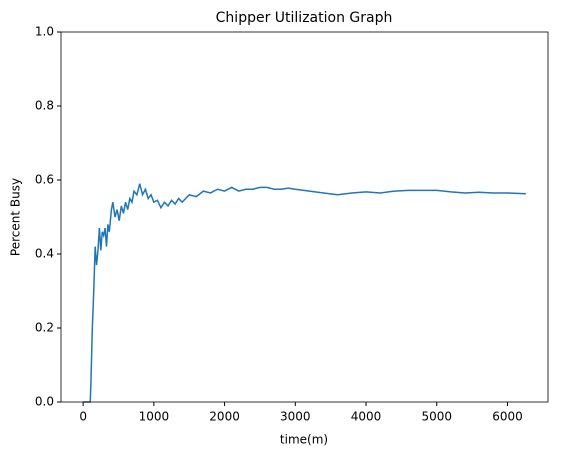  Describe the element at coordinates (44, 254) in the screenshot. I see `y-tick-label: 0.4` at that location.